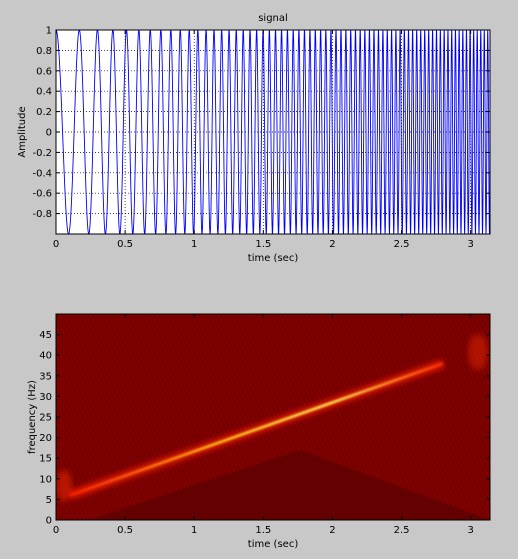 Image resolution: width=518 pixels, height=559 pixels. What do you see at coordinates (194, 530) in the screenshot?
I see `spectrogram-x-tick-label: 1` at bounding box center [194, 530].